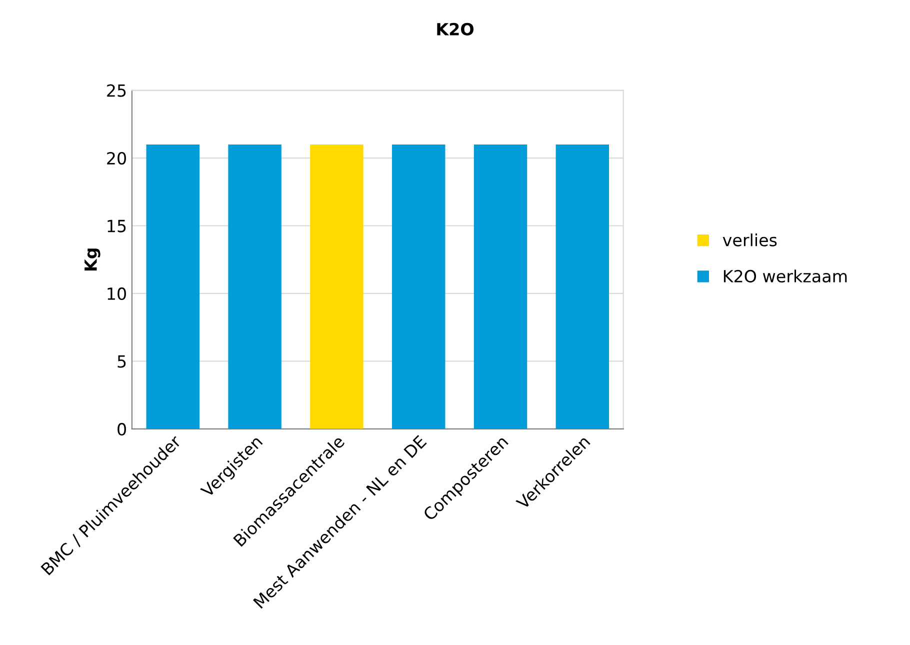  Describe the element at coordinates (117, 293) in the screenshot. I see `y-tick-label: 10` at that location.